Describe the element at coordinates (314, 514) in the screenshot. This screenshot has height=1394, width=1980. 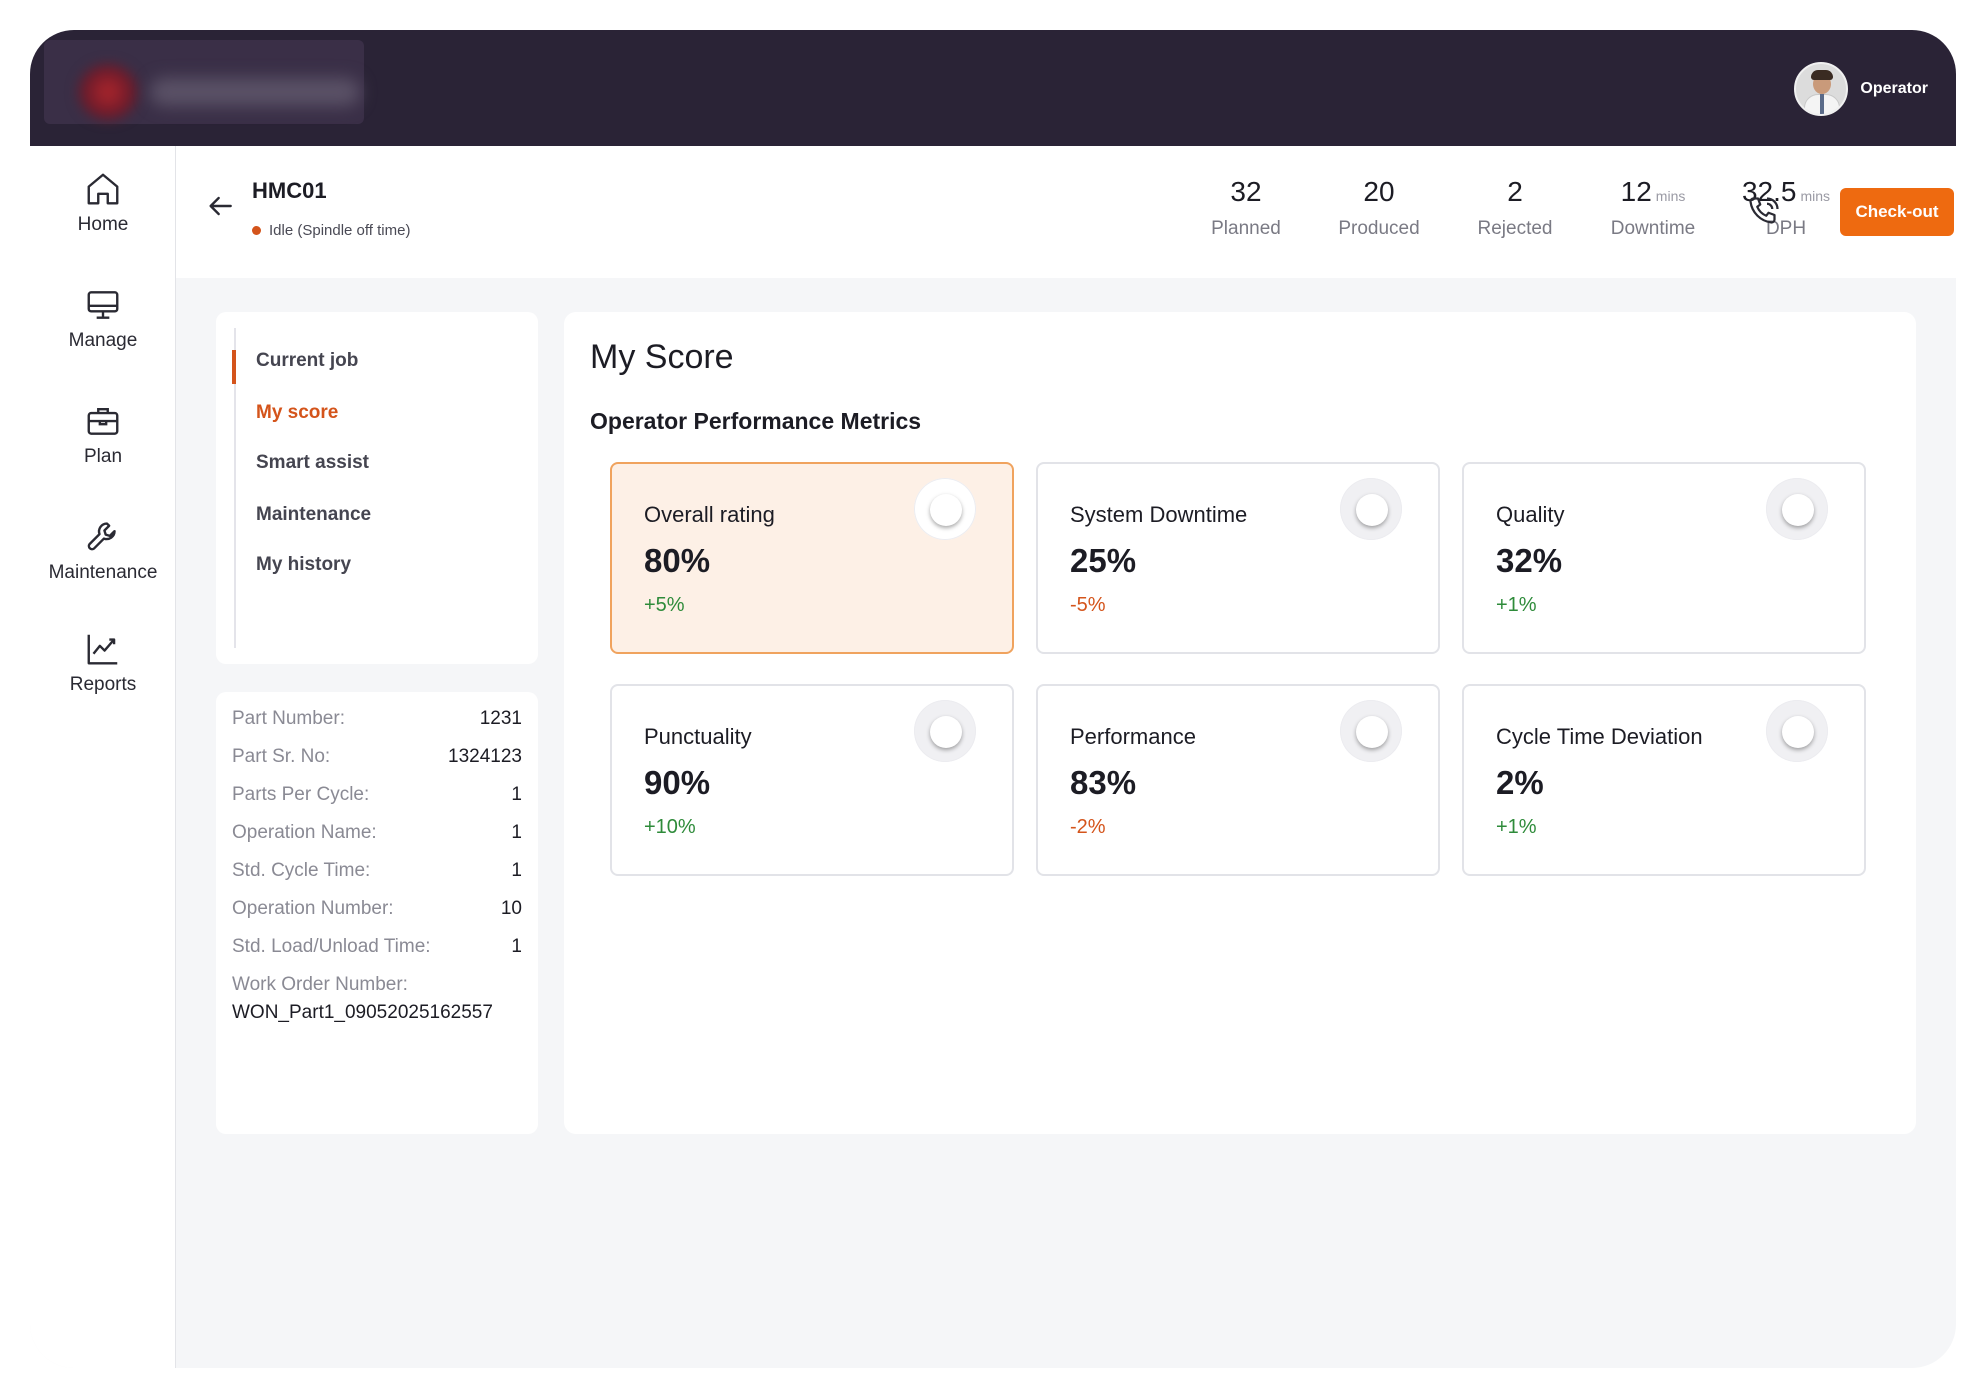
I see `menu-item-maintenance: Maintenance` at that location.